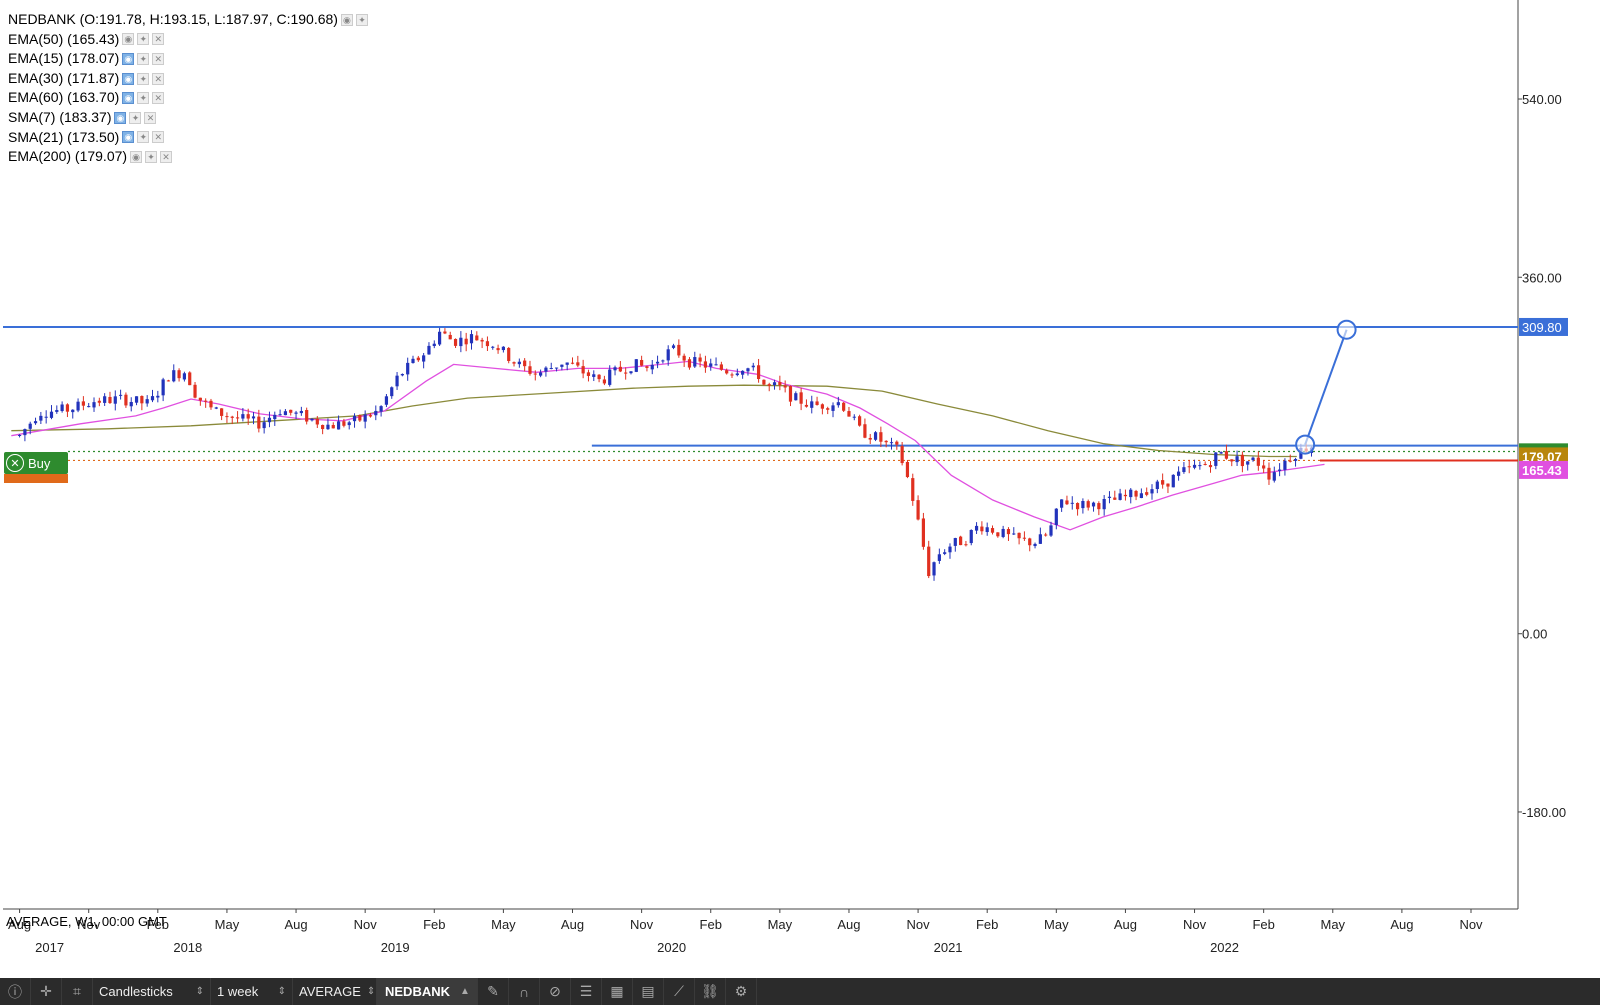 This screenshot has width=1600, height=1005. What do you see at coordinates (555, 991) in the screenshot?
I see `hide-icon: ⊘` at bounding box center [555, 991].